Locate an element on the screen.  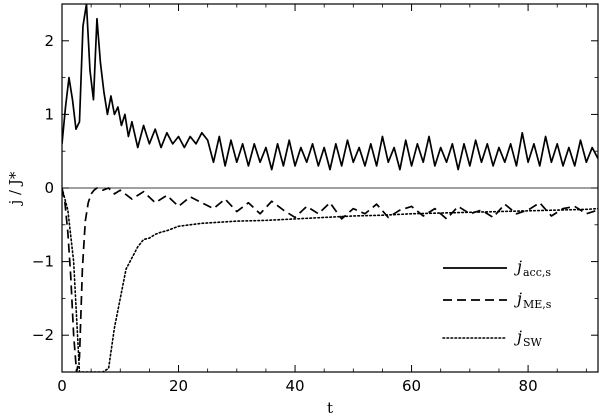
y-axis-label: j / J* is located at coordinates (15, 188).